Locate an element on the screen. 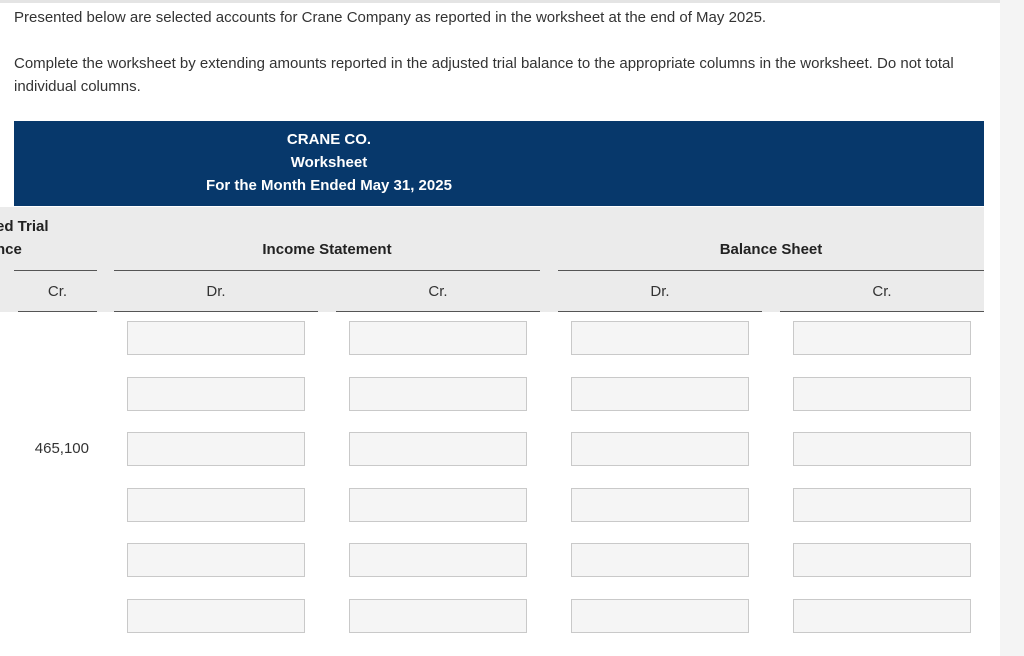 Image resolution: width=1024 pixels, height=656 pixels. worksheet-title: Worksheet is located at coordinates (329, 162).